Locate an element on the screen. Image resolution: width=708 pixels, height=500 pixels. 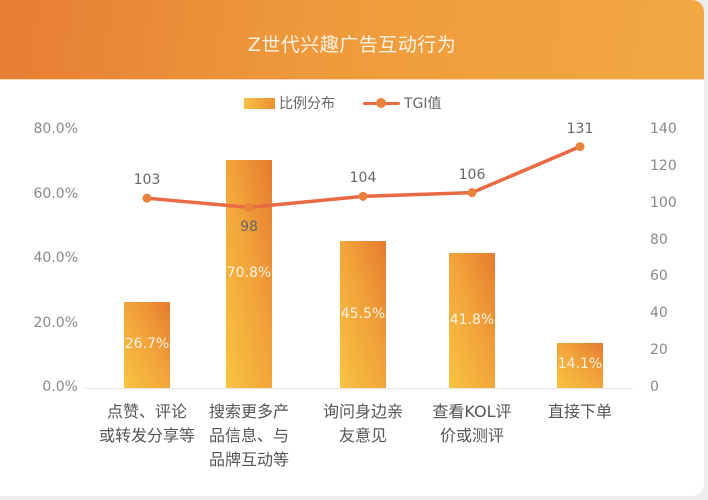
category-label: 直接下单 is located at coordinates (580, 412).